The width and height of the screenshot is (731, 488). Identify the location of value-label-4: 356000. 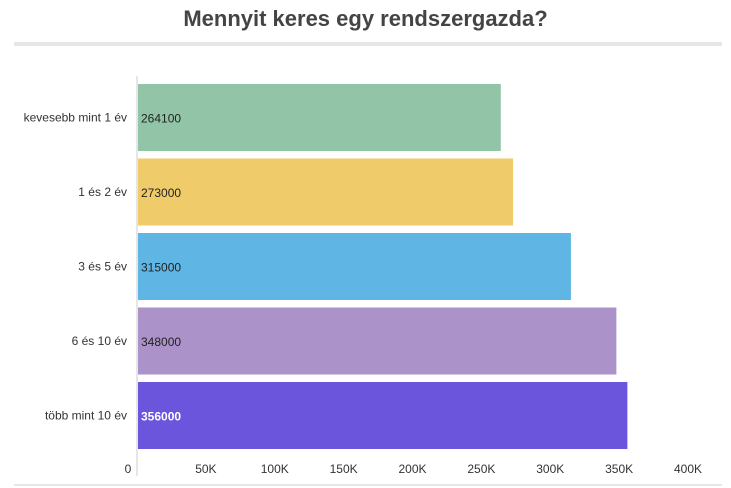
(161, 417).